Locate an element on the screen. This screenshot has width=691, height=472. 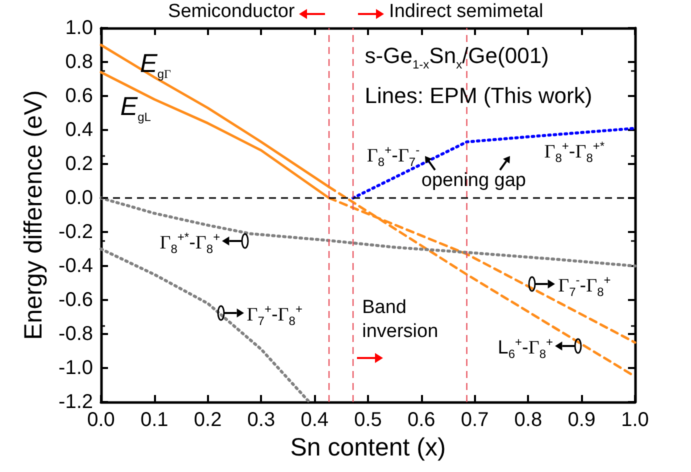
y-axis-title: Energy difference (eV) is located at coordinates (34, 215).